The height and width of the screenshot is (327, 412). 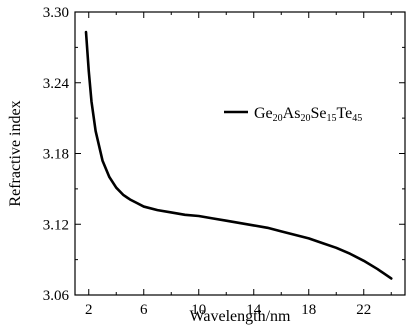 What do you see at coordinates (56, 13) in the screenshot?
I see `y-tick-label: 3.30` at bounding box center [56, 13].